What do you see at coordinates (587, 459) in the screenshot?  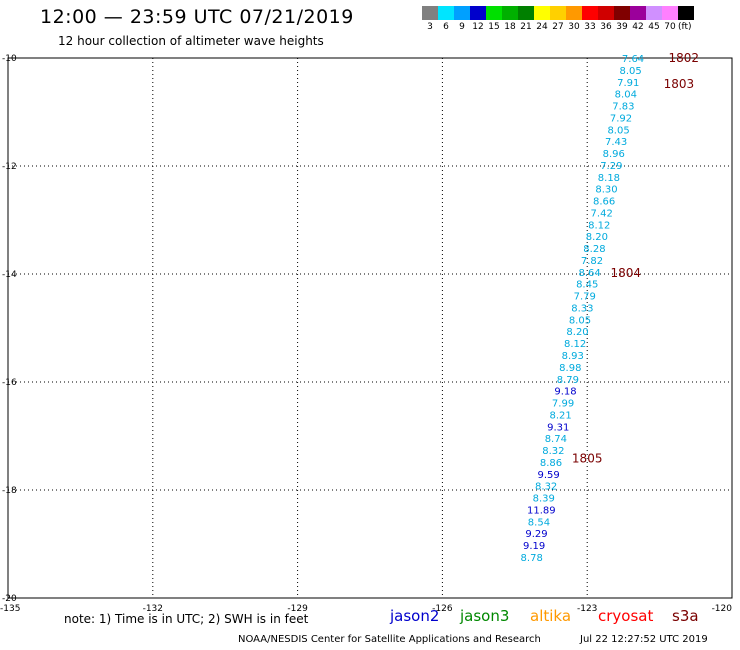 I see `orbit-revolution-label: 1805` at bounding box center [587, 459].